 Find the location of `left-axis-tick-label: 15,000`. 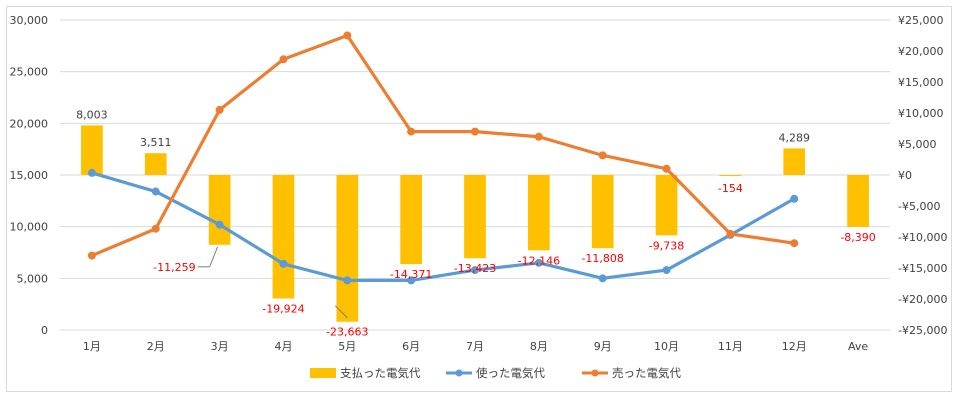

left-axis-tick-label: 15,000 is located at coordinates (29, 175).